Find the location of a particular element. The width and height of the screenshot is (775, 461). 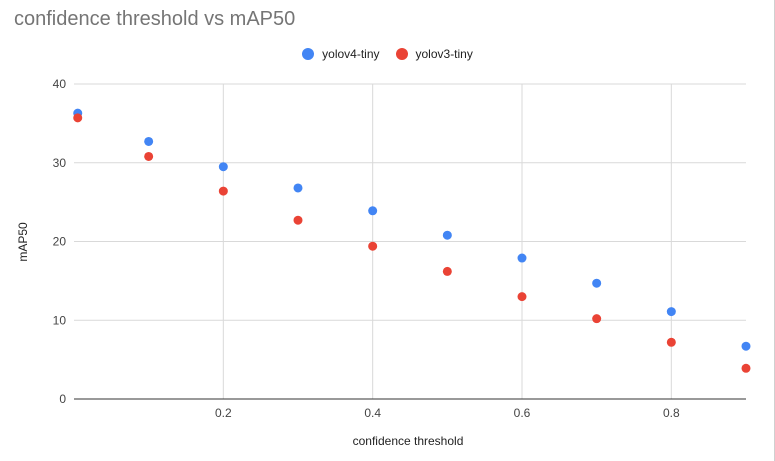

y-tick-label: 20 is located at coordinates (60, 242).